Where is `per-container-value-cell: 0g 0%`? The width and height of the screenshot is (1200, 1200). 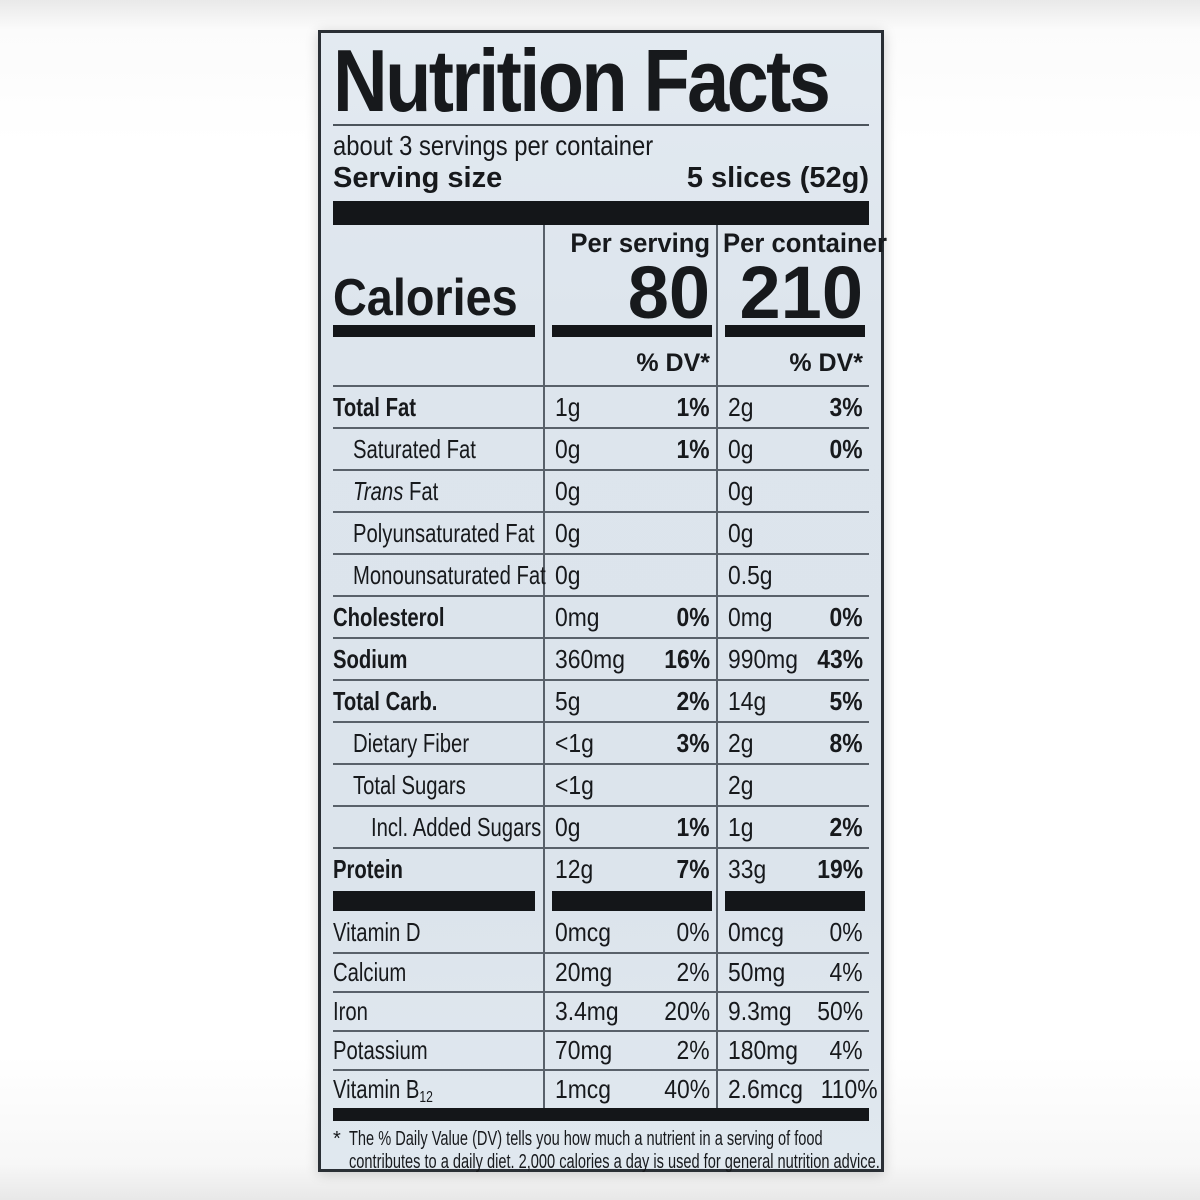 per-container-value-cell: 0g 0% is located at coordinates (792, 448).